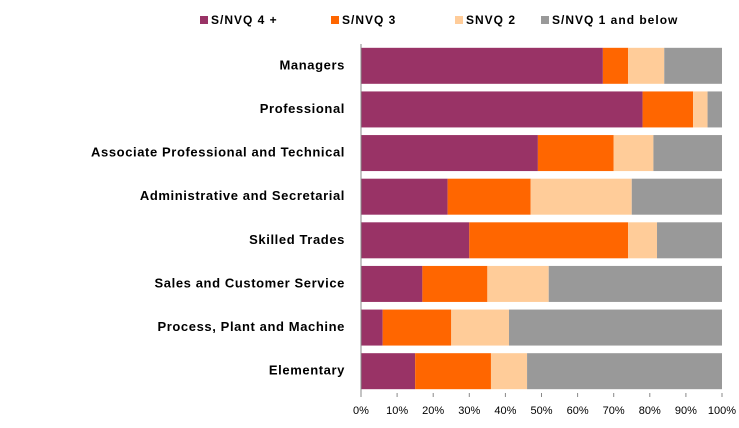 Image resolution: width=739 pixels, height=428 pixels. What do you see at coordinates (297, 239) in the screenshot?
I see `y-tick-label: Skilled Trades` at bounding box center [297, 239].